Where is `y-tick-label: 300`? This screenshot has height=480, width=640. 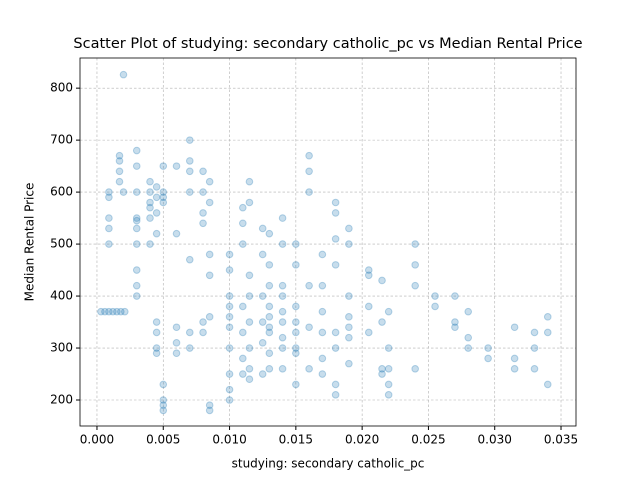 y-tick-label: 300 is located at coordinates (61, 348).